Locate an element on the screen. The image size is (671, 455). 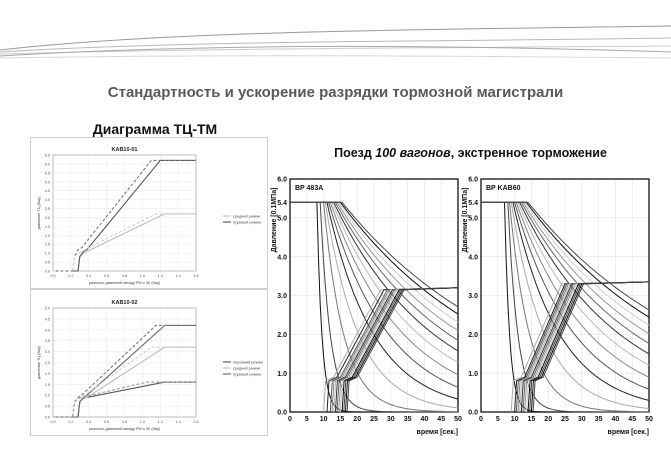
x-axis-label: разность давлений между РМ и ЗК (бар) is located at coordinates (125, 429).